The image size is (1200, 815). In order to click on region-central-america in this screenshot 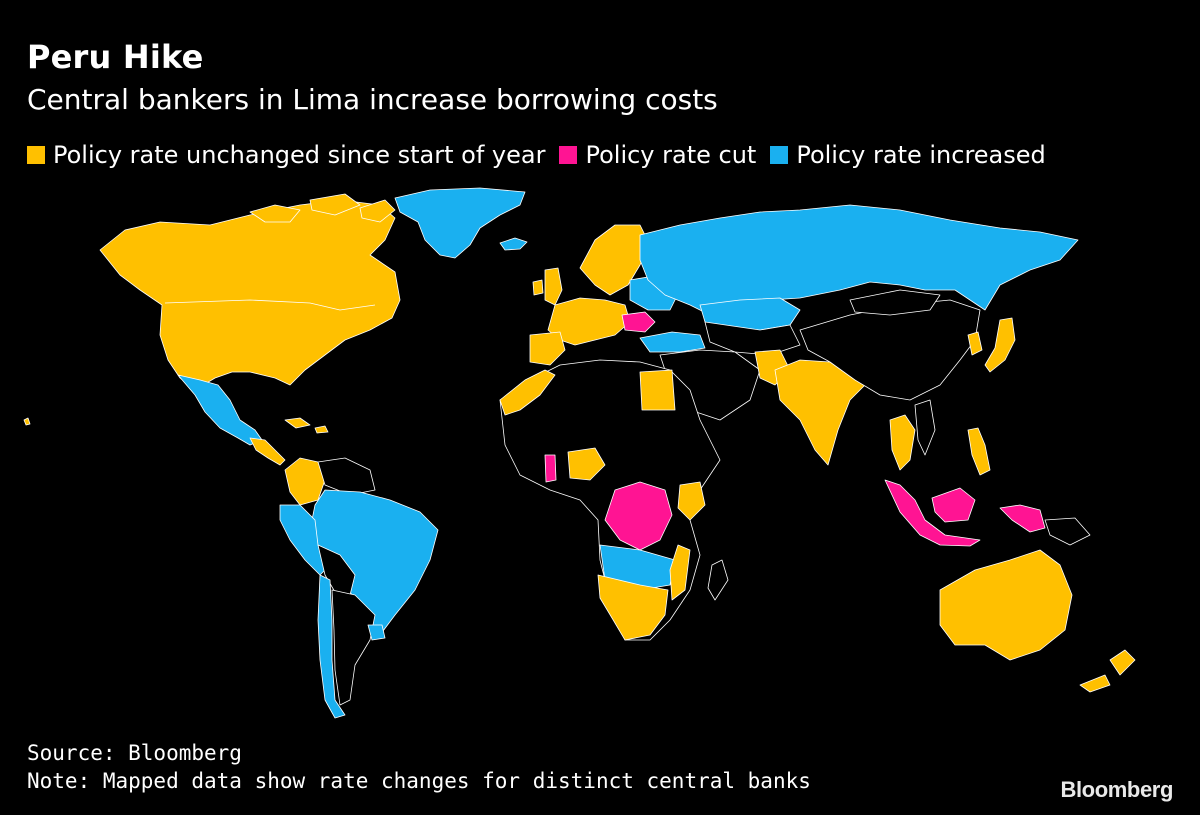, I will do `click(267, 451)`.